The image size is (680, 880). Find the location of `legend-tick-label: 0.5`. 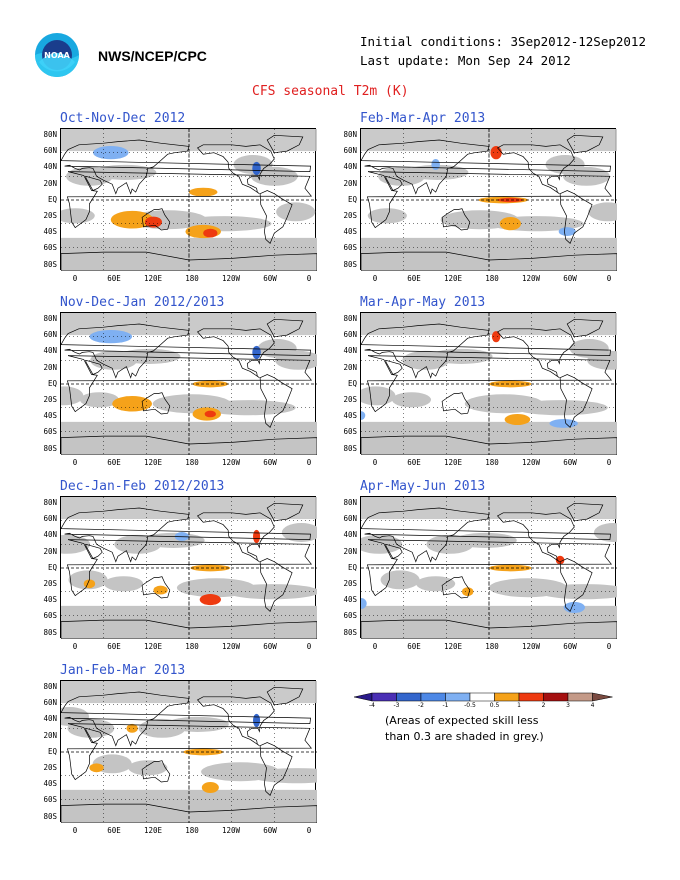

legend-tick-label: 0.5 is located at coordinates (494, 705).